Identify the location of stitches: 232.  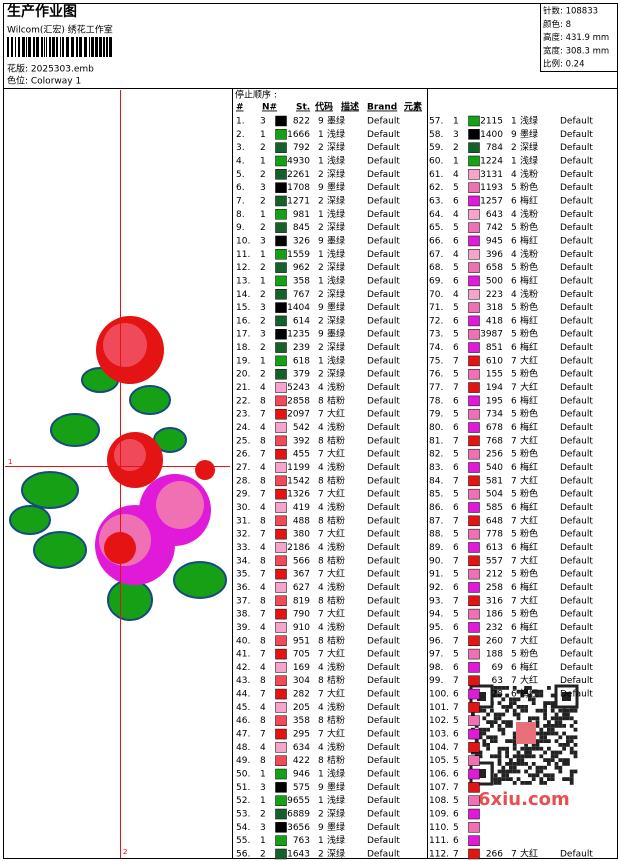
(494, 628).